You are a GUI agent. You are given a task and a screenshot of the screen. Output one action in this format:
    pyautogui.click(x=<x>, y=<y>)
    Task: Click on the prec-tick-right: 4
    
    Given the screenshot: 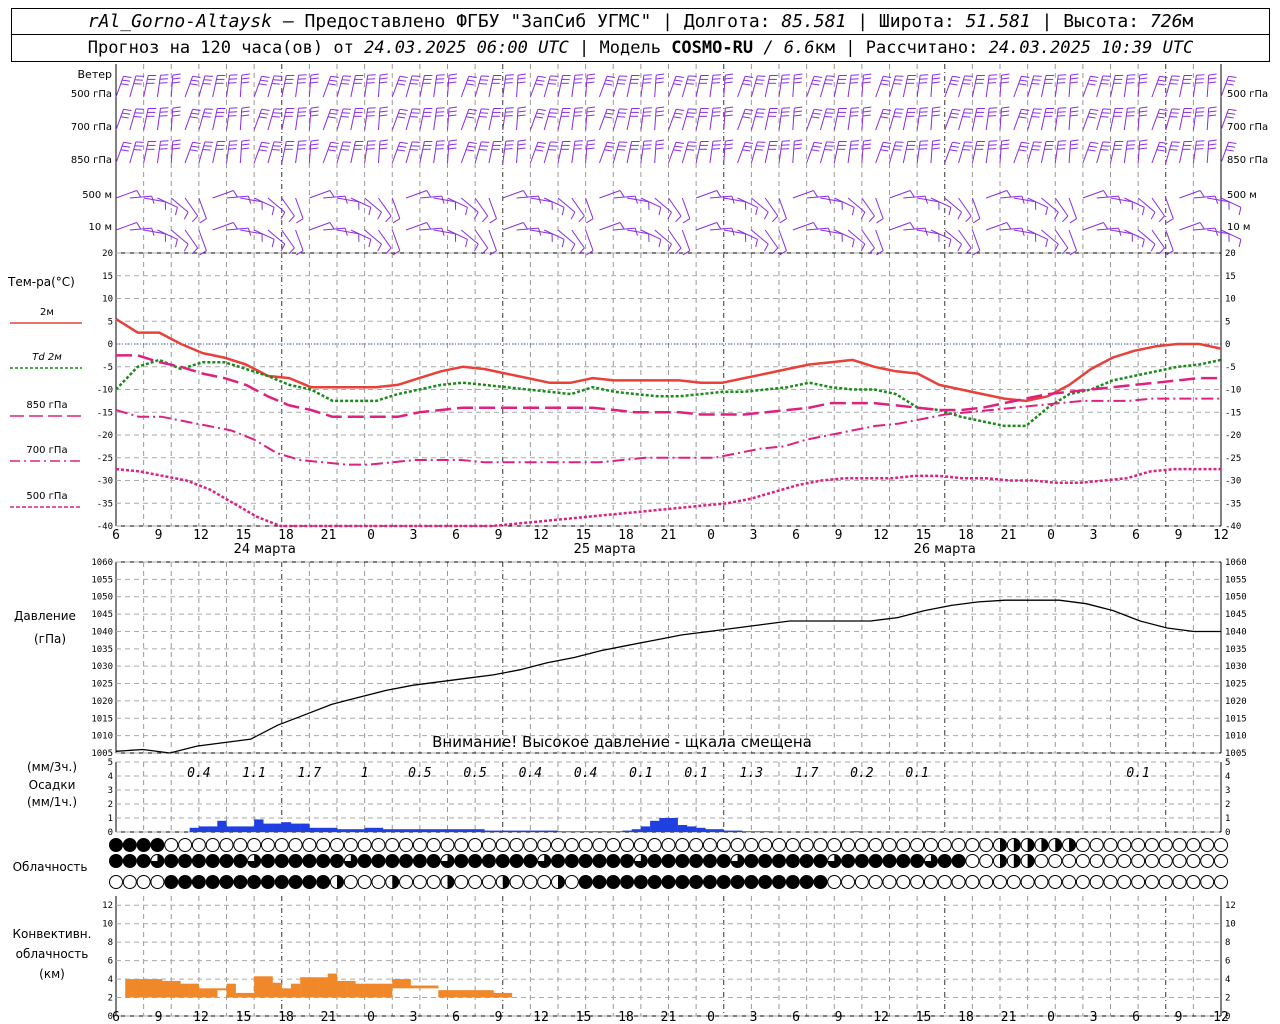 What is the action you would take?
    pyautogui.click(x=1227, y=777)
    